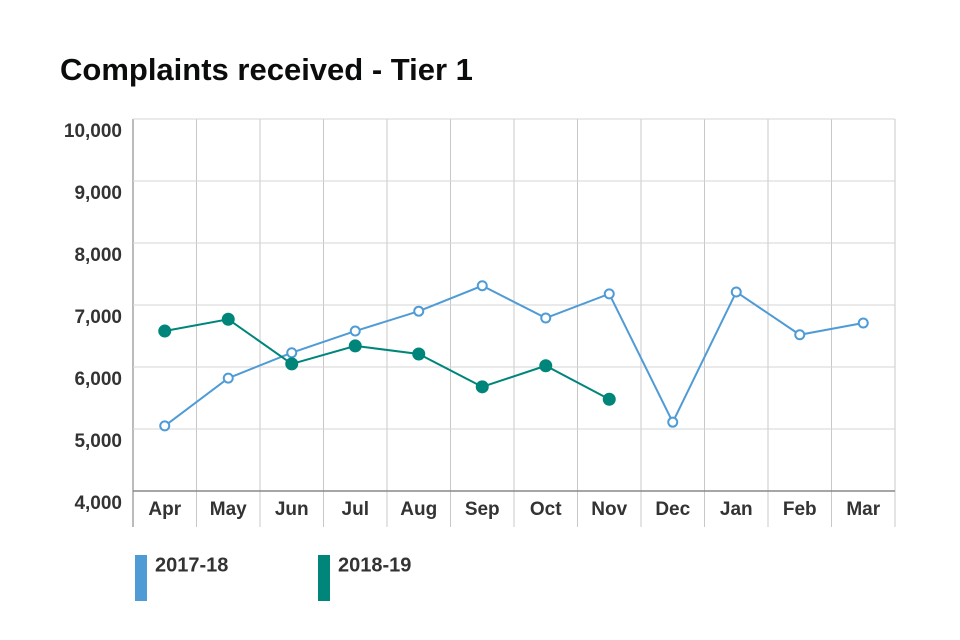 The width and height of the screenshot is (960, 640). Describe the element at coordinates (98, 255) in the screenshot. I see `y-tick-label: 8,000` at that location.